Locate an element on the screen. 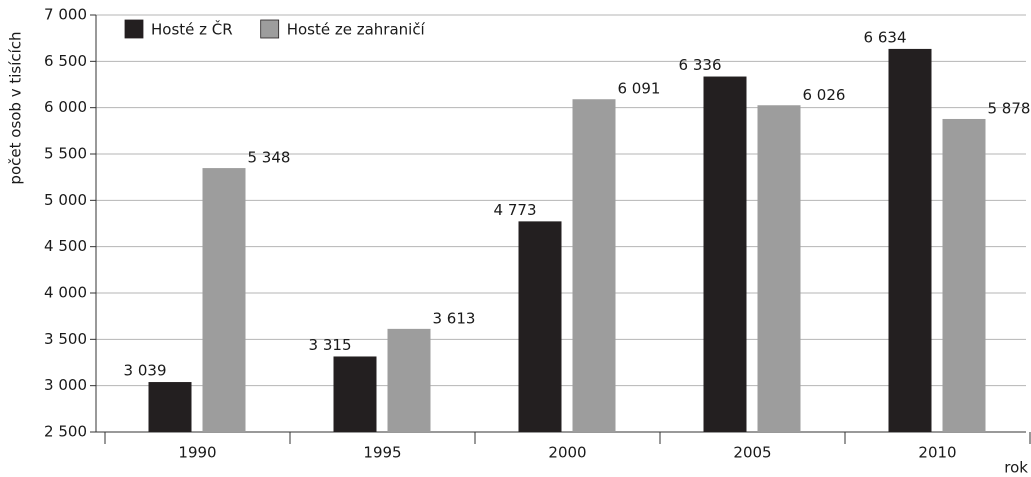  data-label: 6 091 is located at coordinates (639, 89).